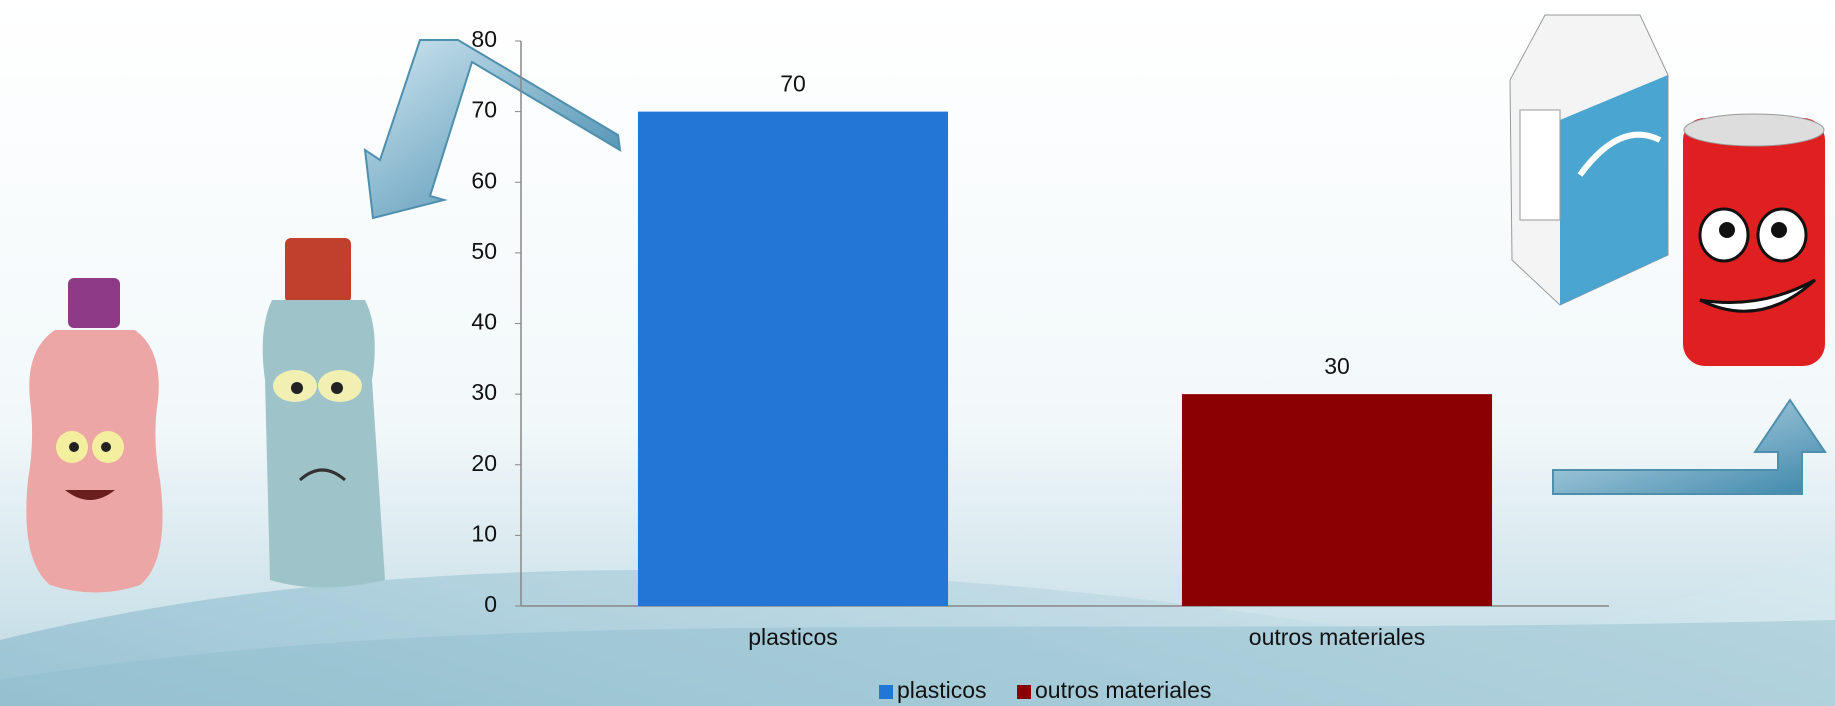  Describe the element at coordinates (484, 251) in the screenshot. I see `y-tick-label: 50` at that location.